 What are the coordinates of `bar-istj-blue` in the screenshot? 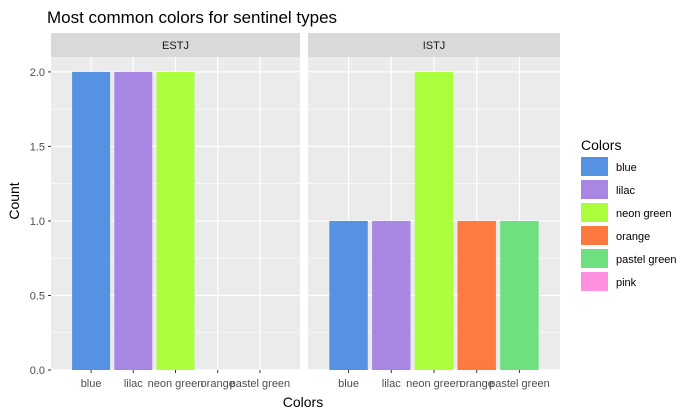 It's located at (348, 295).